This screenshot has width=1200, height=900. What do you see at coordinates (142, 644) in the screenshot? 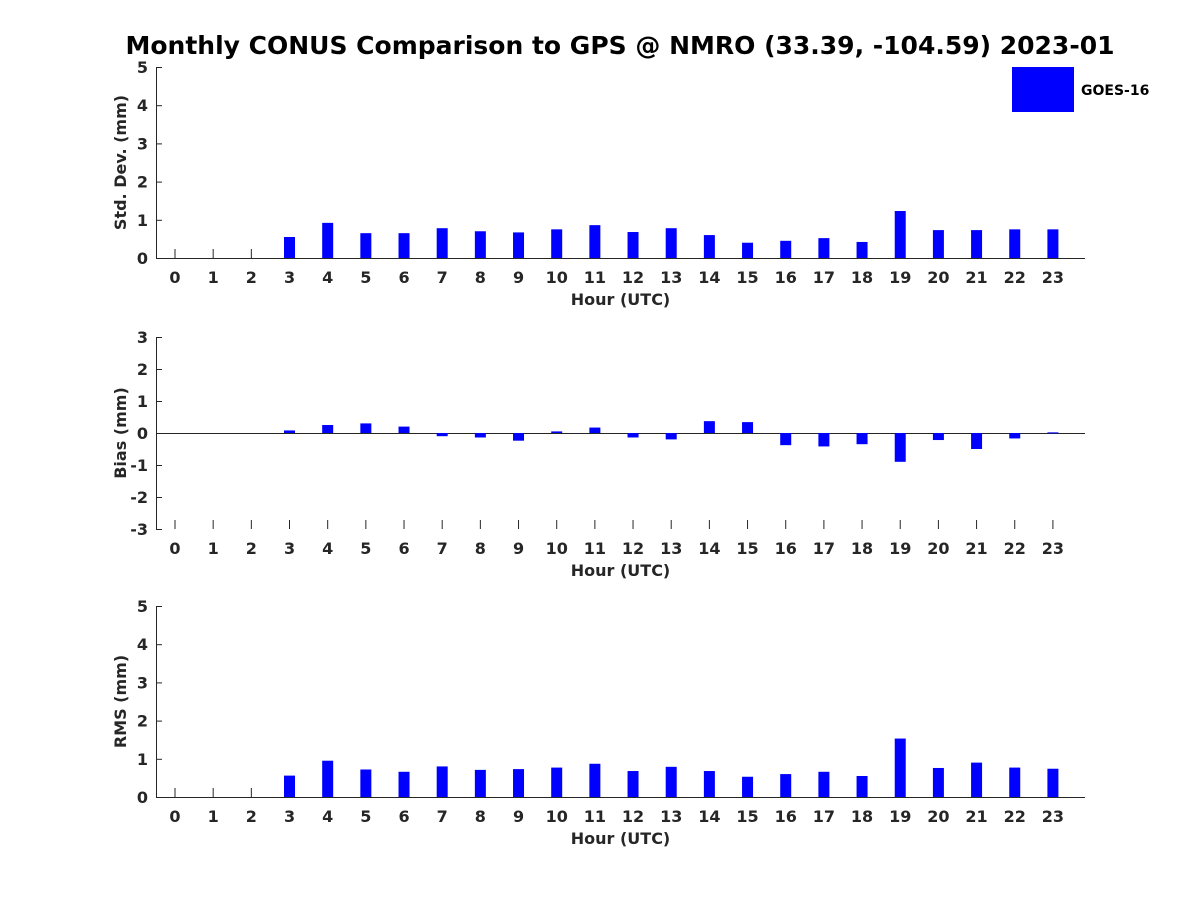
I see `rms-y-tick-label: 4` at bounding box center [142, 644].